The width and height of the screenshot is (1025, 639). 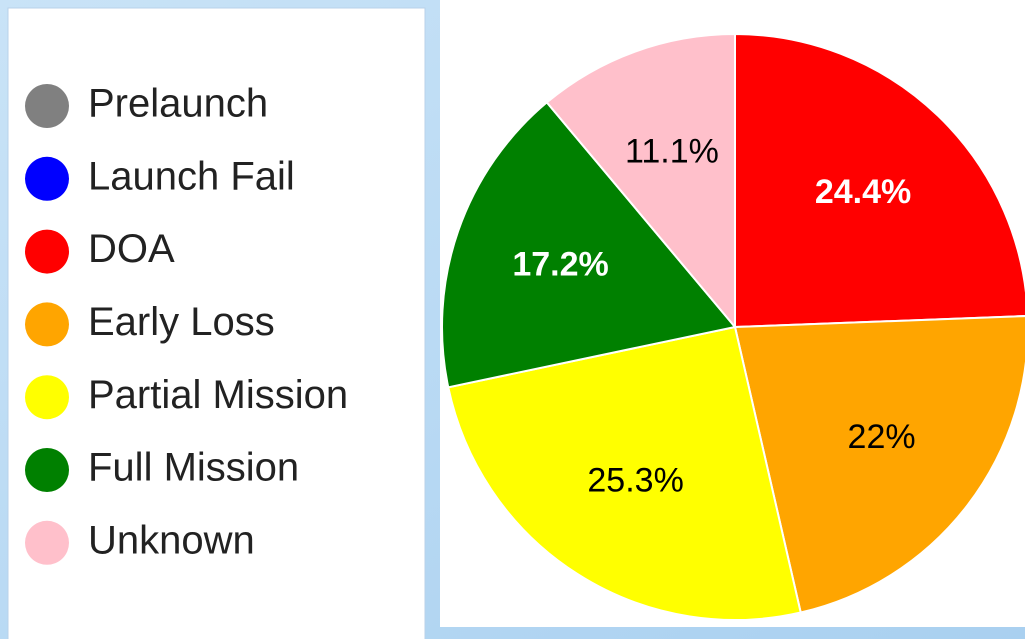 What do you see at coordinates (193, 468) in the screenshot?
I see `legend-label: Full Mission` at bounding box center [193, 468].